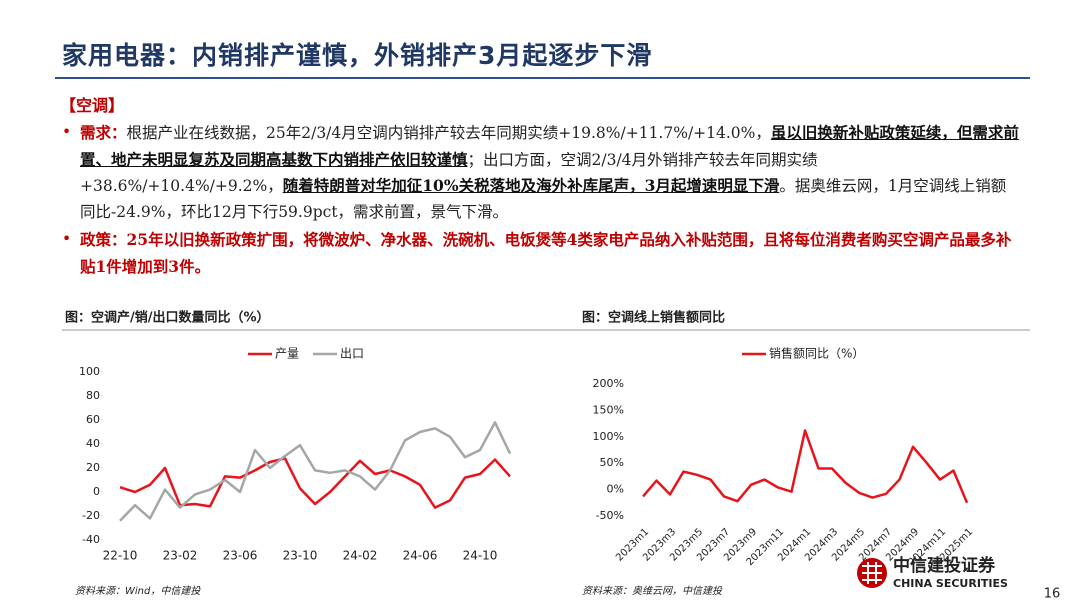 This screenshot has width=1080, height=608. What do you see at coordinates (360, 556) in the screenshot?
I see `x-tick-label: 24-02` at bounding box center [360, 556].